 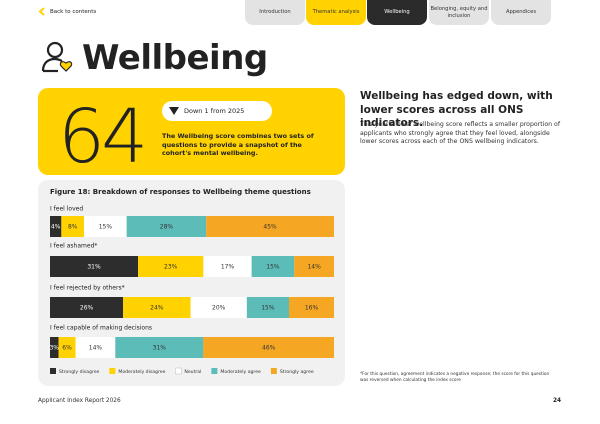 I want to click on value-label: 3%, so click(x=54, y=348).